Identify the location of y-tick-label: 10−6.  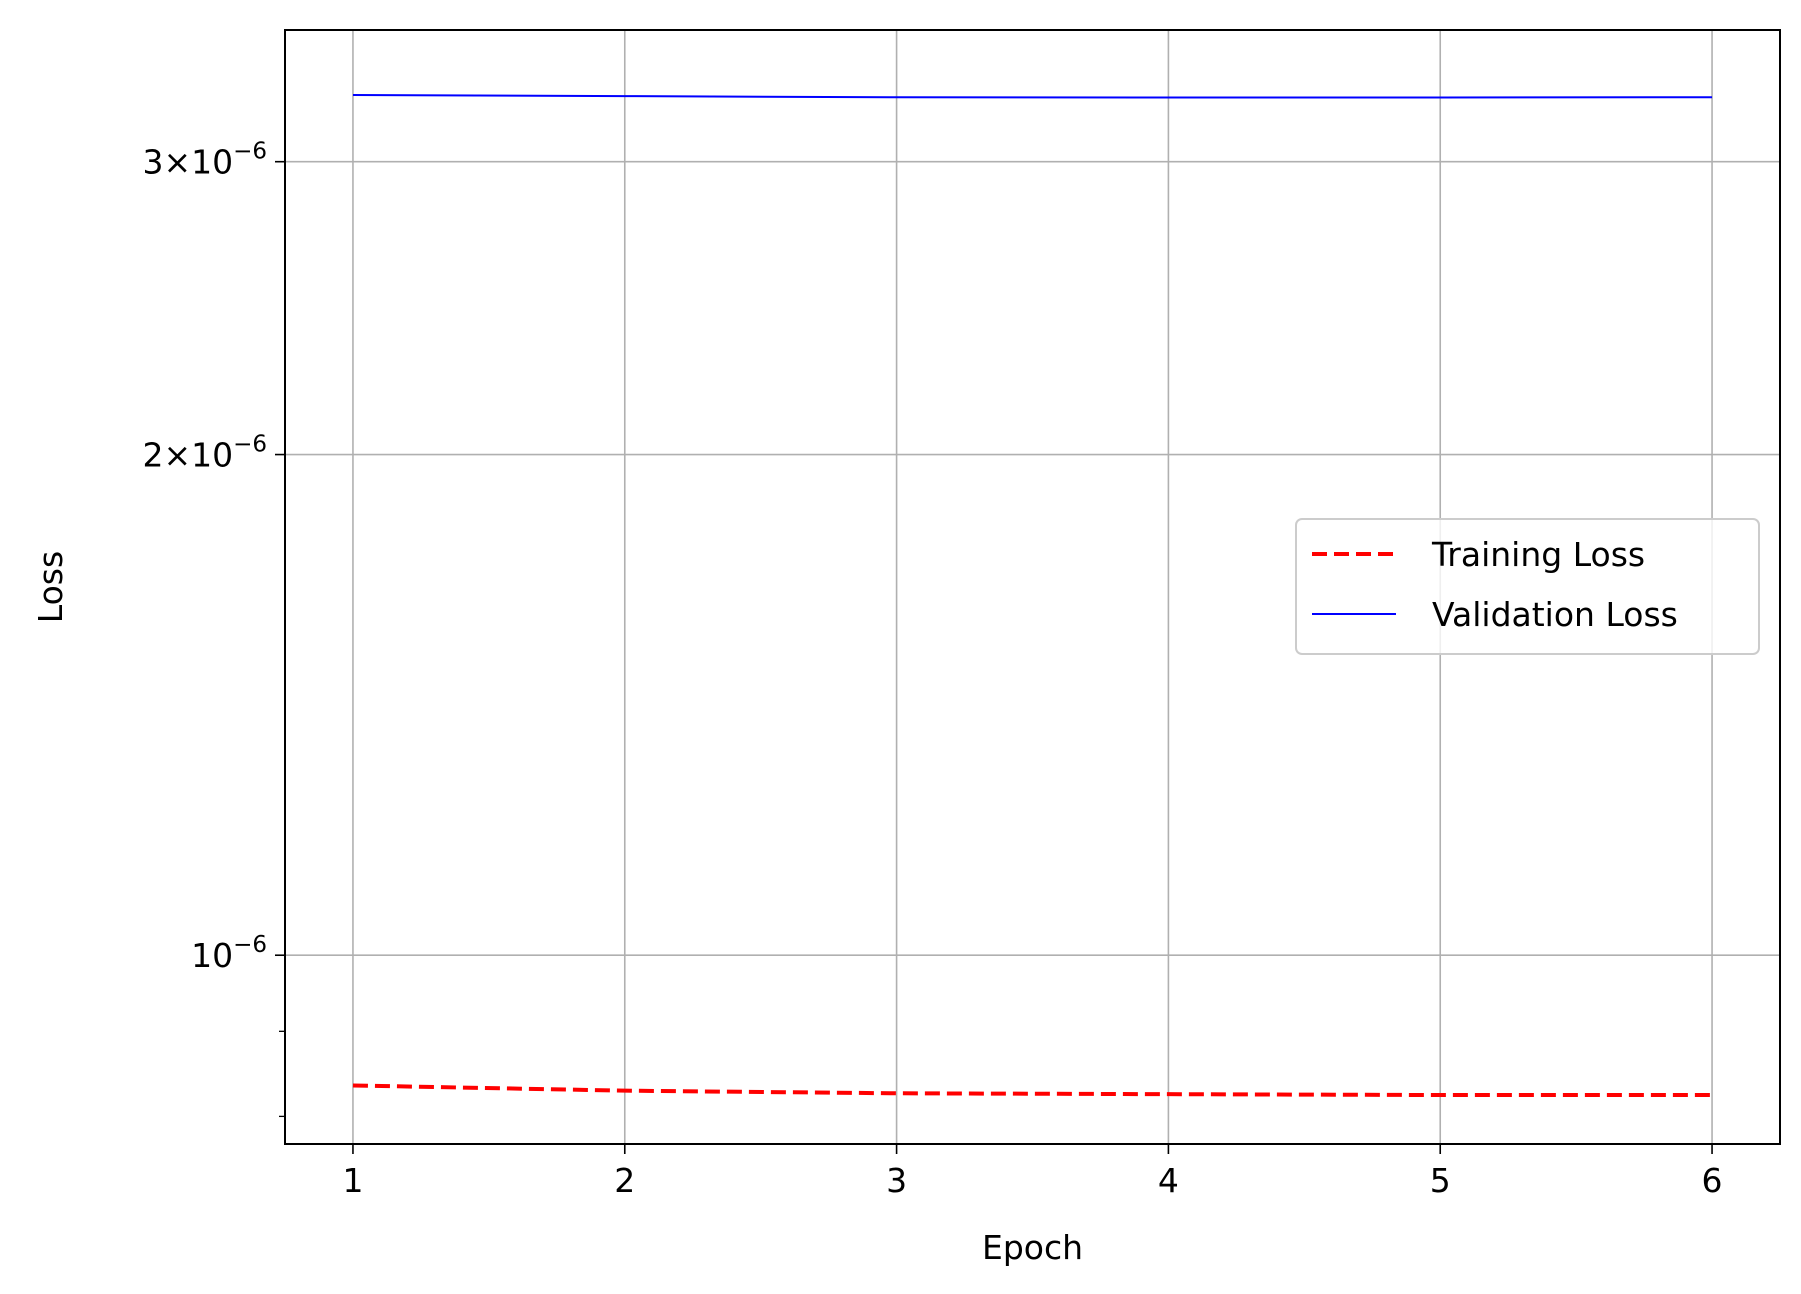
(229, 953).